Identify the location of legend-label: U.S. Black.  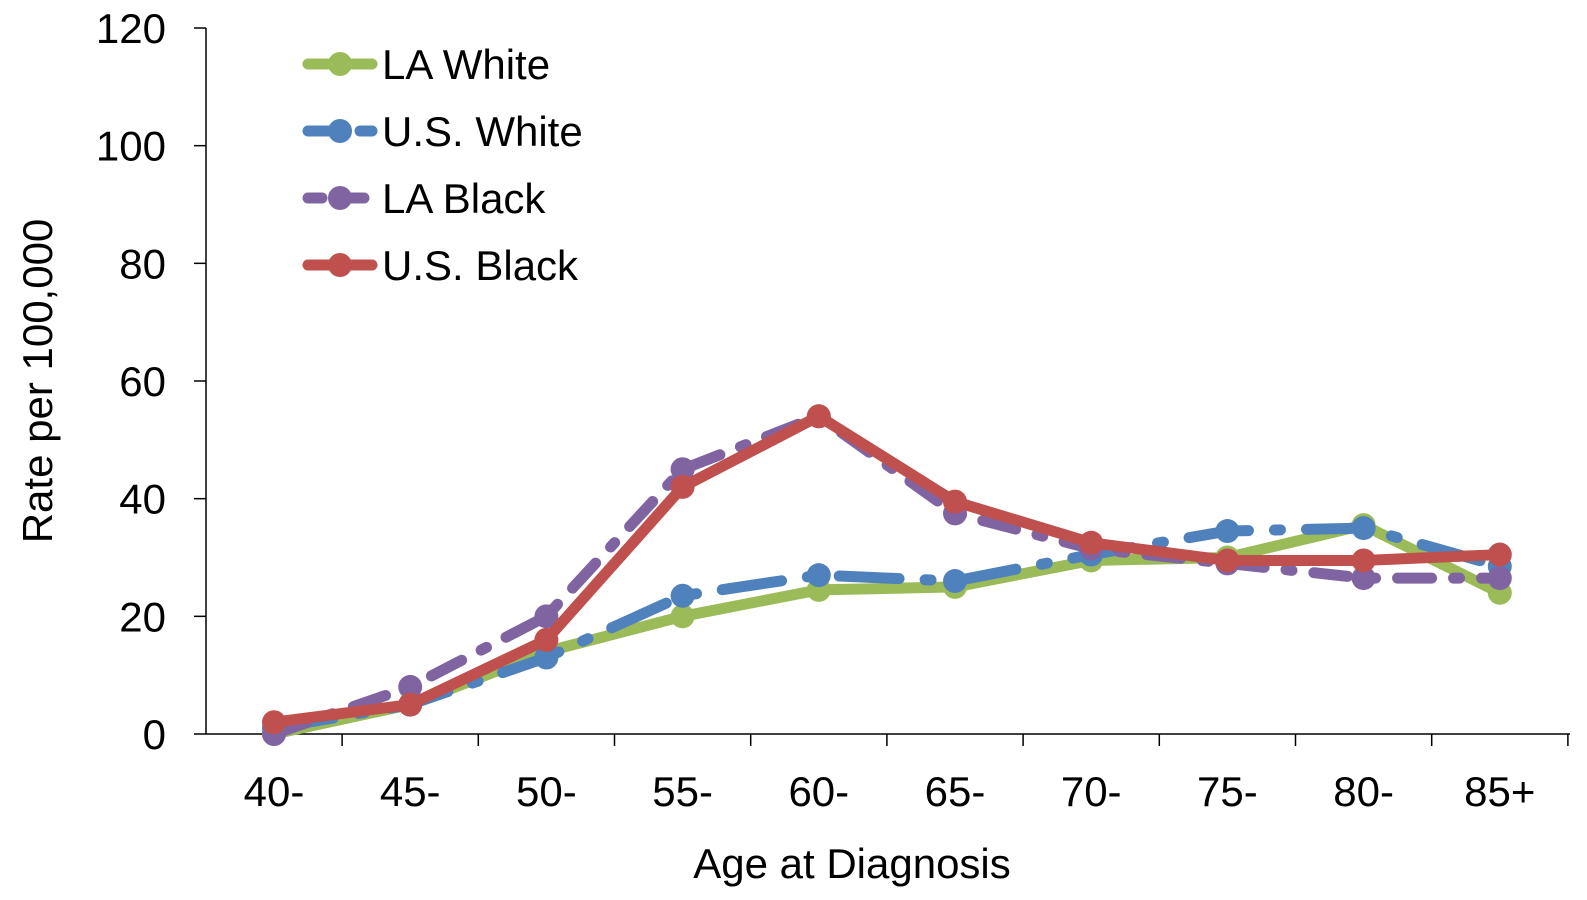
(480, 265).